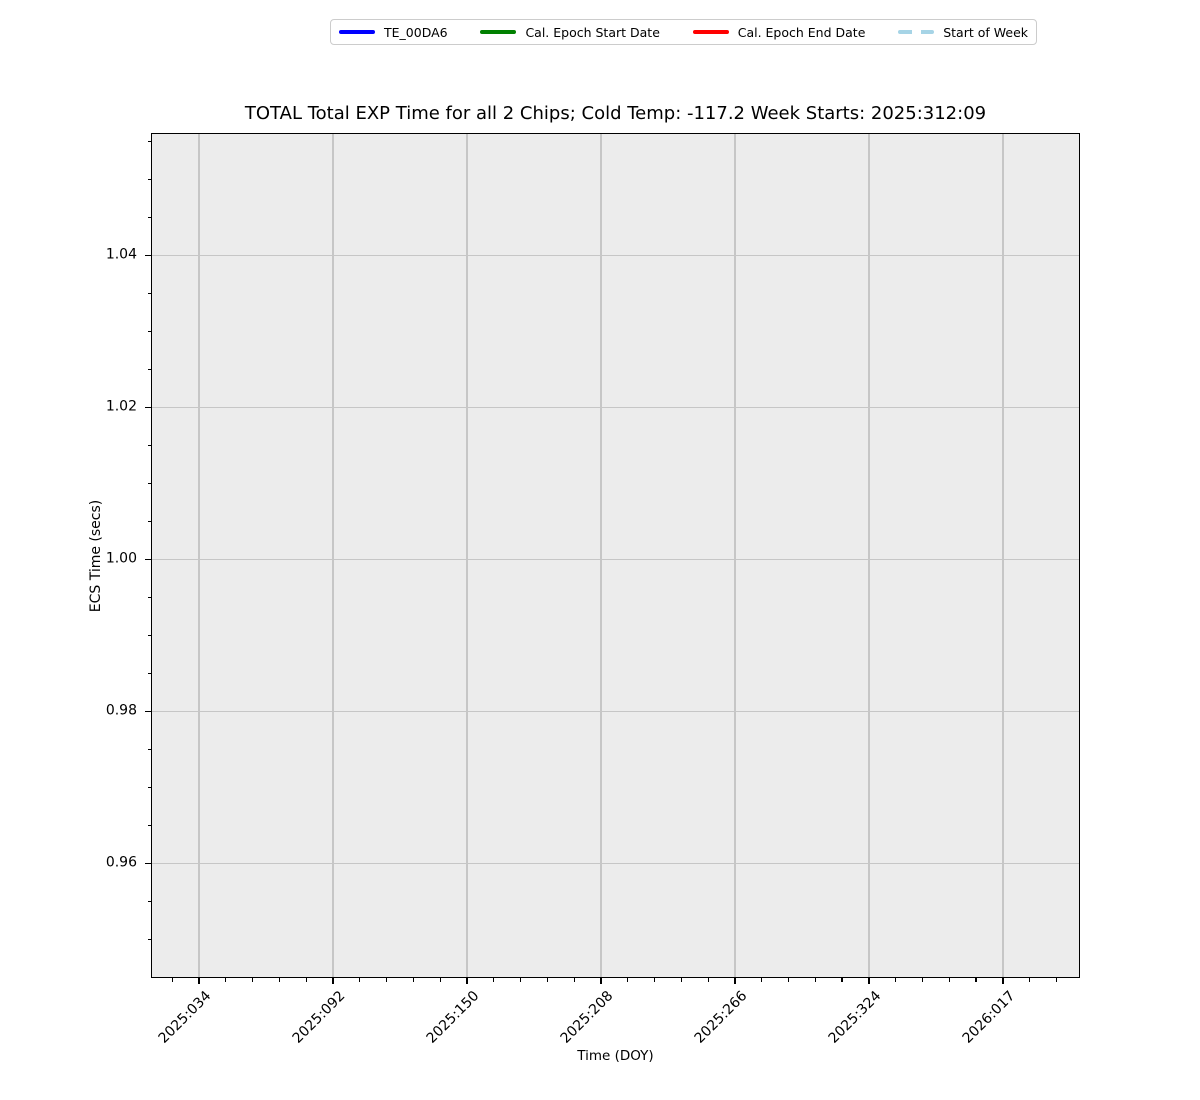 This screenshot has height=1100, width=1200. What do you see at coordinates (121, 710) in the screenshot?
I see `y-tick-label: 0.98` at bounding box center [121, 710].